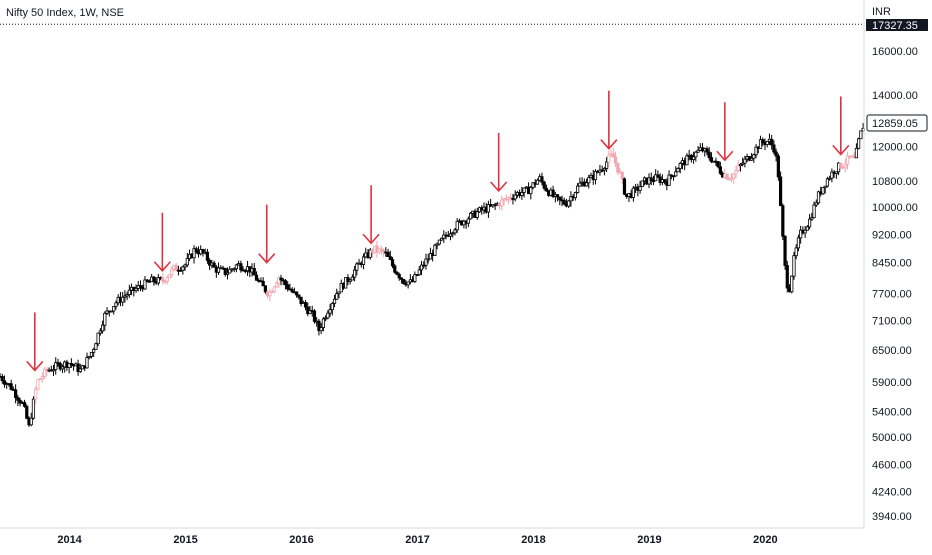  I want to click on last-price-value: 12859.05, so click(895, 124).